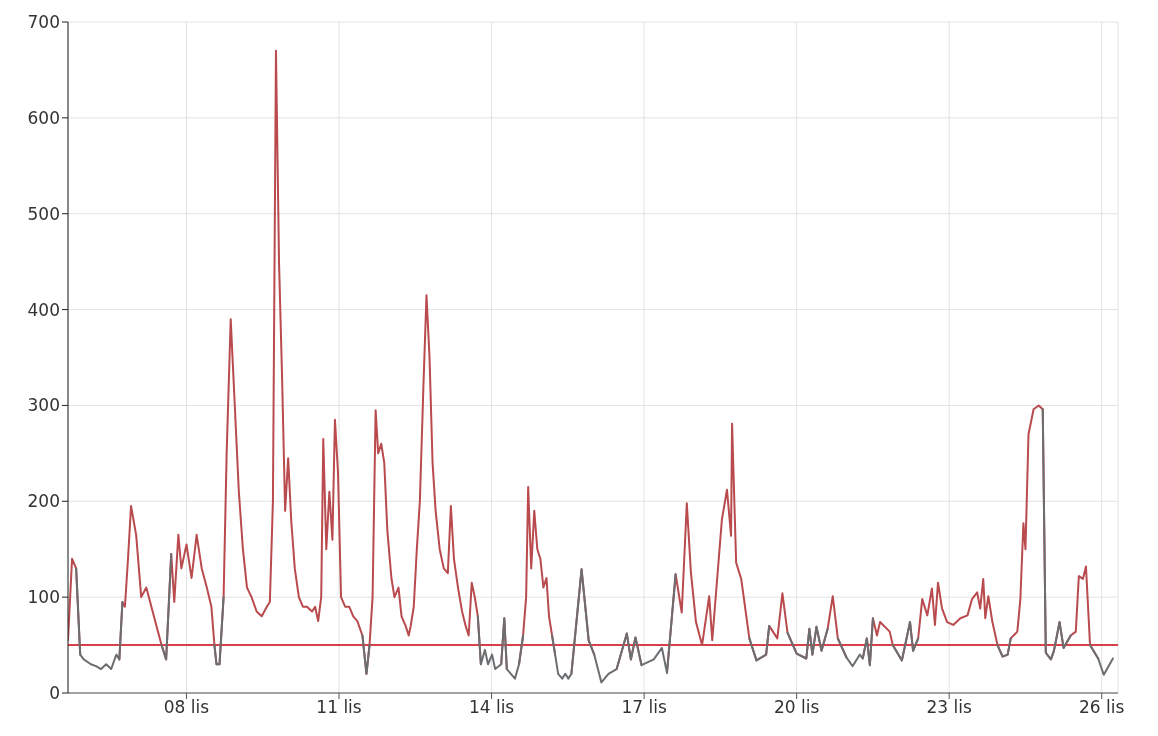 The width and height of the screenshot is (1158, 736). I want to click on x-tick-label: 14 lis, so click(491, 707).